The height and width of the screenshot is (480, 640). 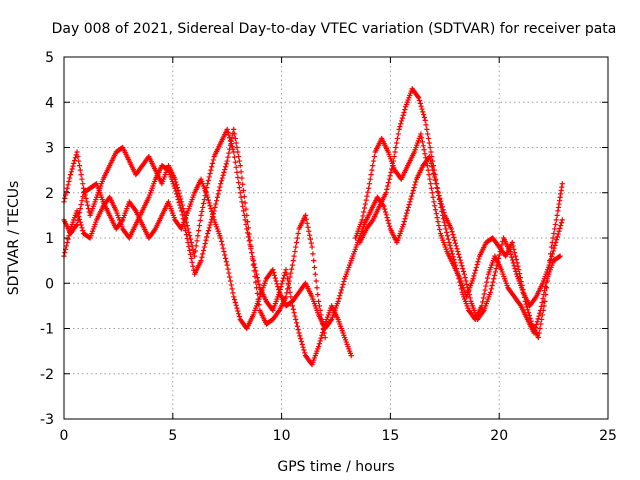 I want to click on y-tick-label: 4, so click(x=49, y=103).